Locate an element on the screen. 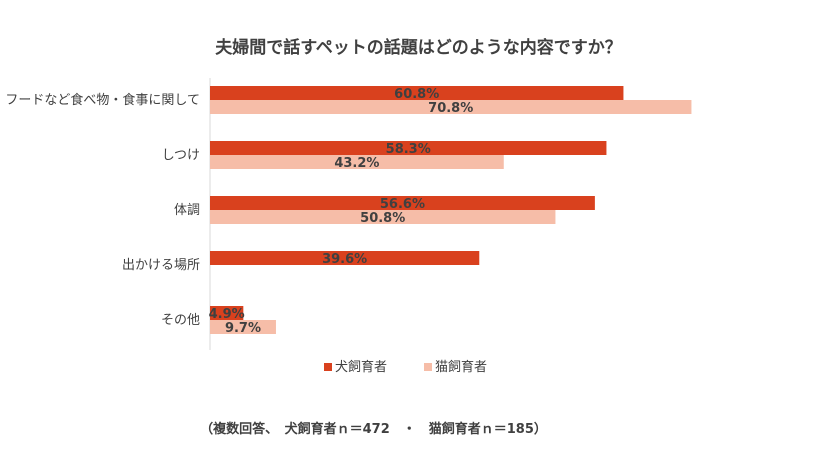  chart-title: 夫婦間で話すペットの話題はどのような内容ですか？ is located at coordinates (418, 48).